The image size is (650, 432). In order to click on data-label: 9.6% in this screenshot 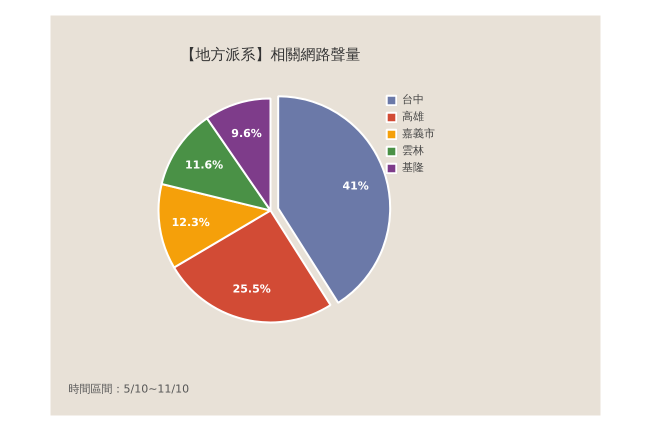, I will do `click(246, 133)`.